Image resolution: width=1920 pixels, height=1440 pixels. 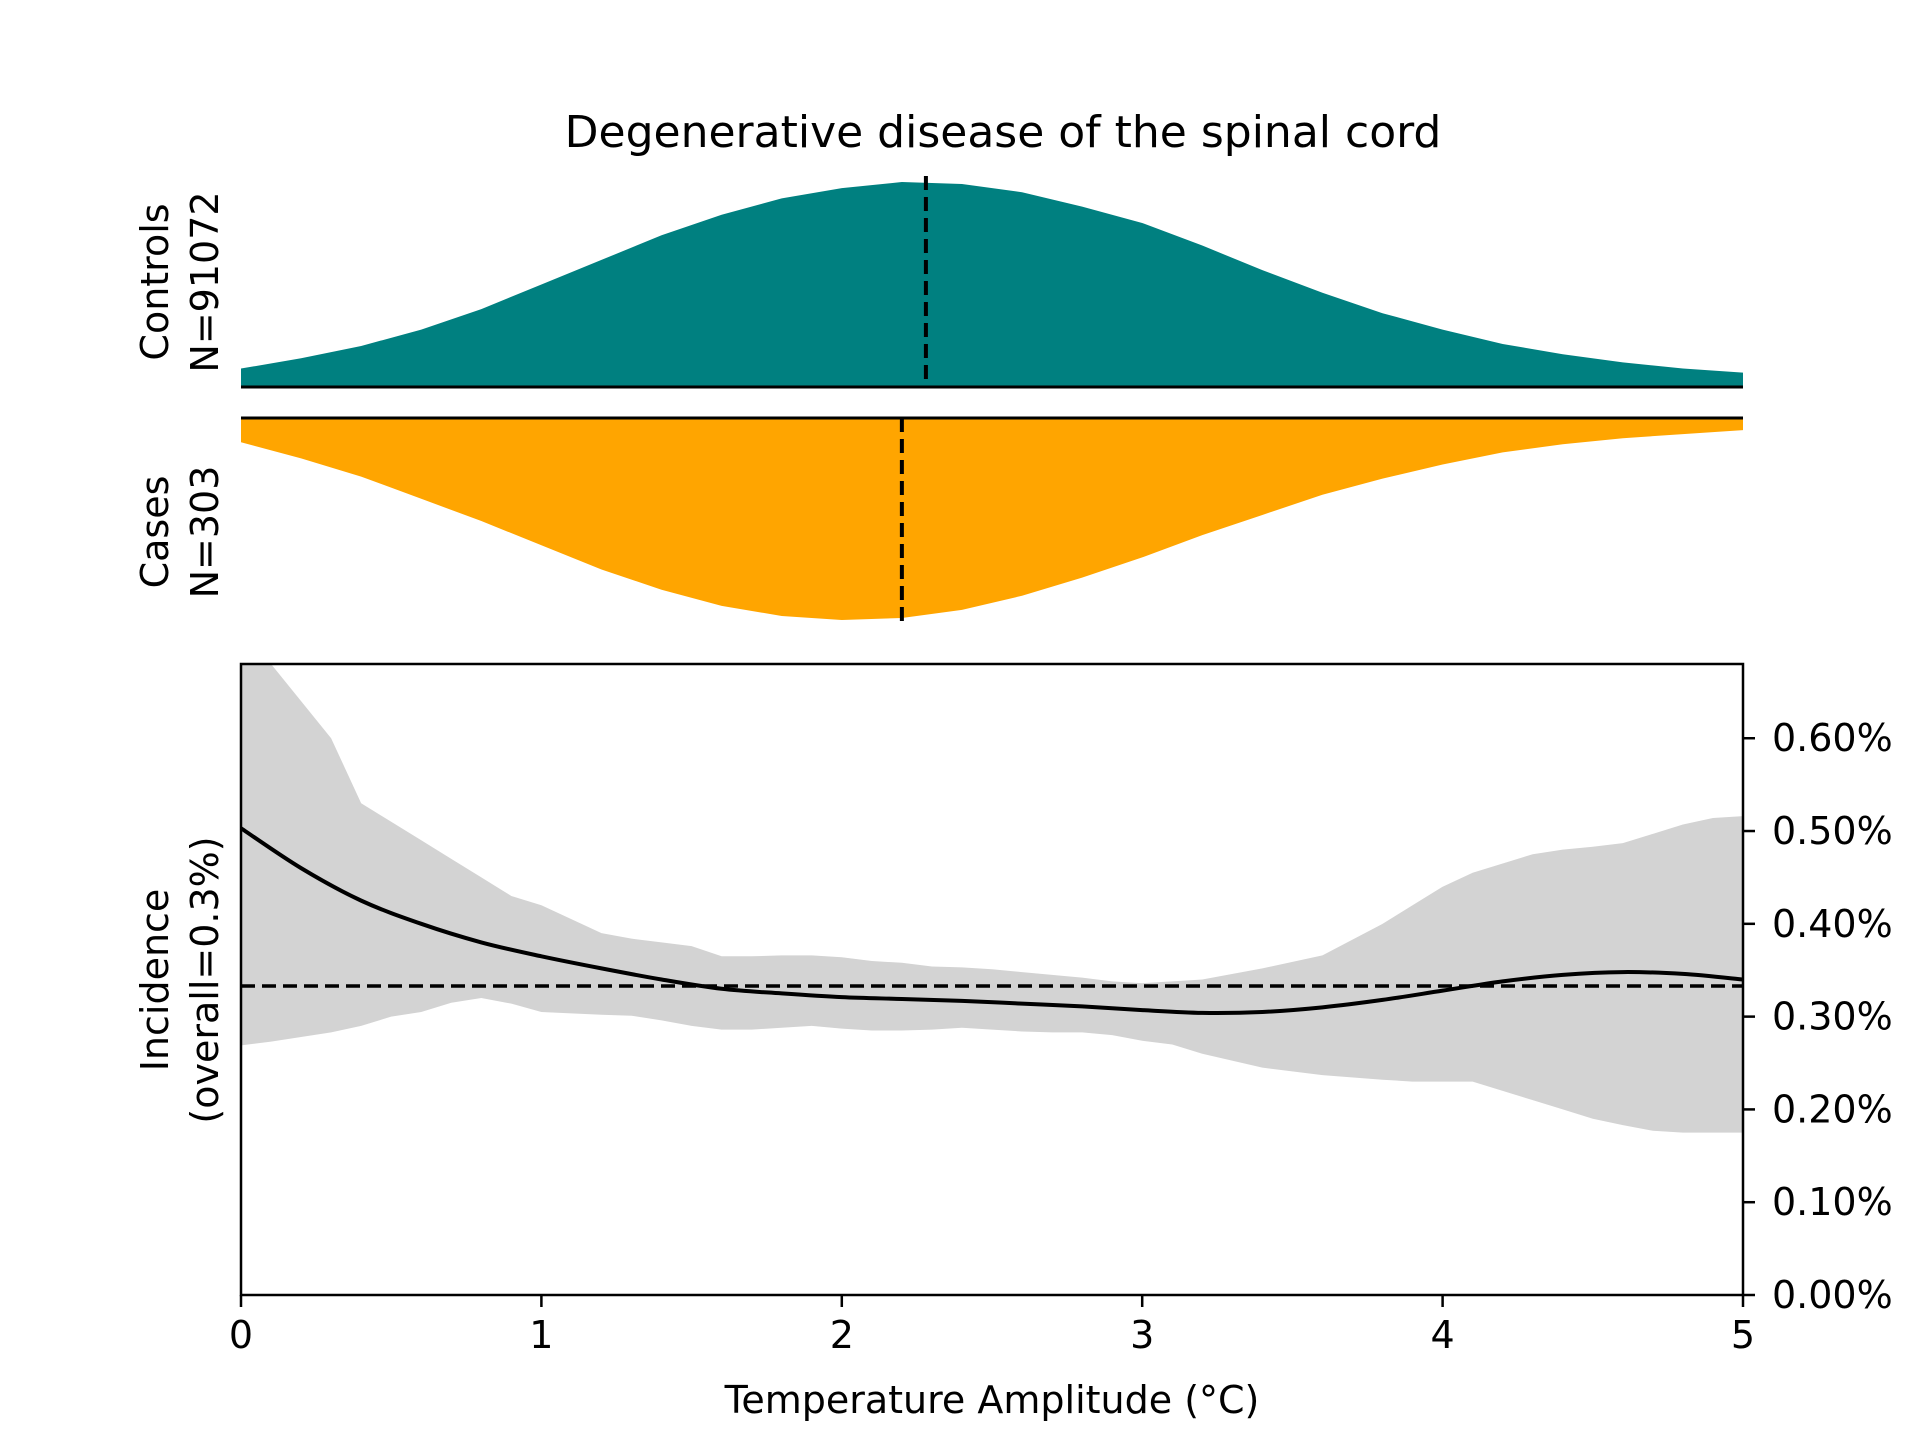 What do you see at coordinates (992, 1400) in the screenshot?
I see `x-axis-label: Temperature Amplitude (°C)` at bounding box center [992, 1400].